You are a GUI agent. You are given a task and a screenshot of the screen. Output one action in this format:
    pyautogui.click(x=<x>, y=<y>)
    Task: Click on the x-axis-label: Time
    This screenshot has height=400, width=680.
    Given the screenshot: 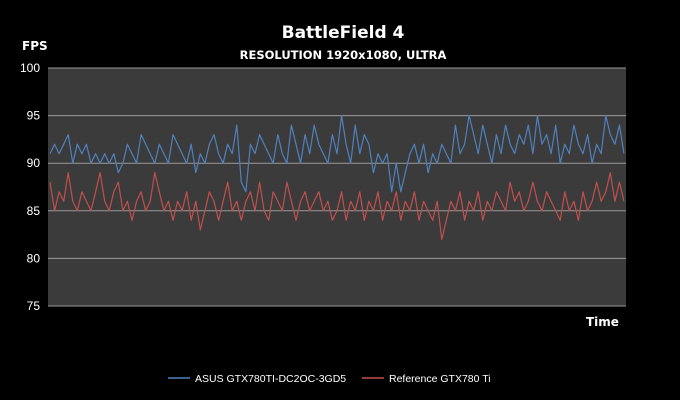 What is the action you would take?
    pyautogui.click(x=602, y=322)
    